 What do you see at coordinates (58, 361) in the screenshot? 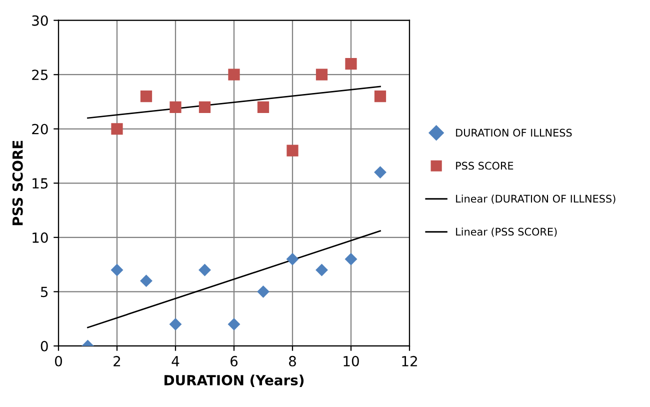
I see `x-tick-label: 0` at bounding box center [58, 361].